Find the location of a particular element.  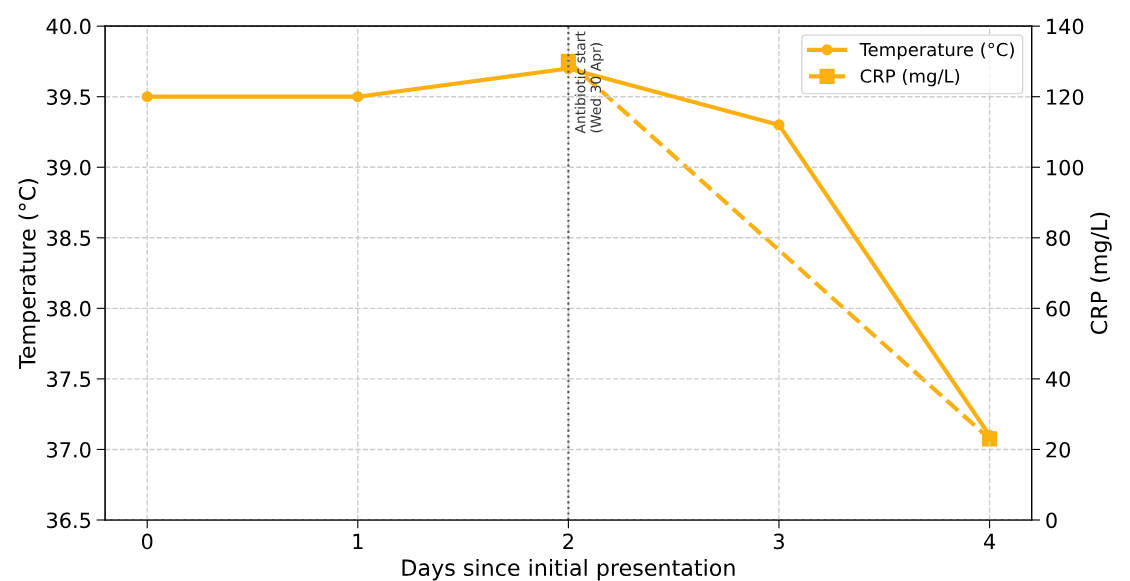

y2-tick-label: 60 is located at coordinates (1058, 308).